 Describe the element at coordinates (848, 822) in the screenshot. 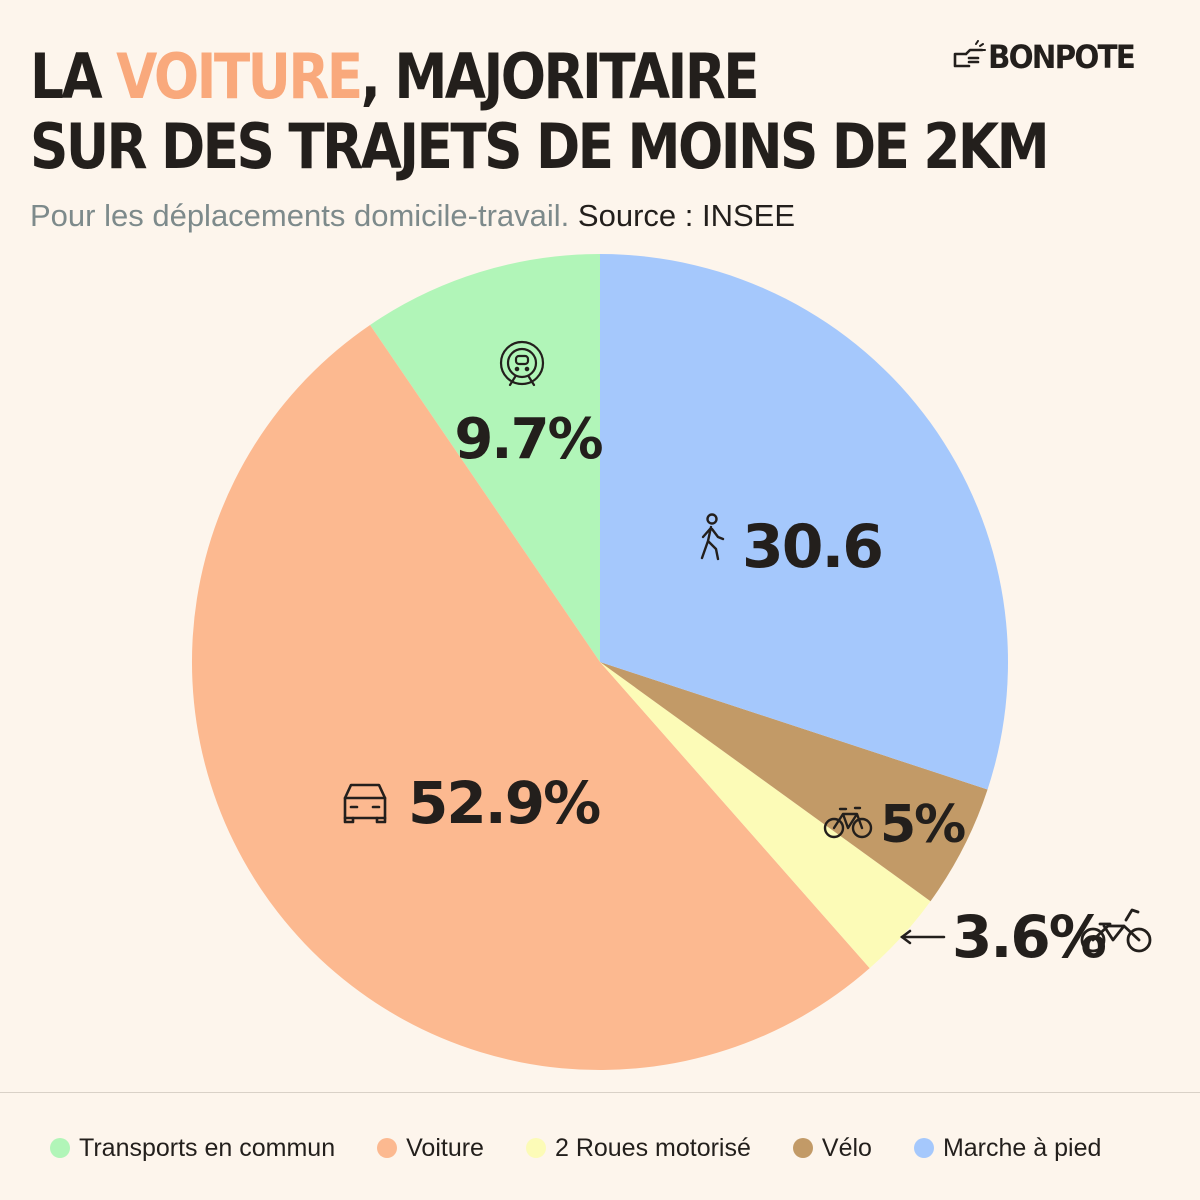

I see `bicycle-icon` at that location.